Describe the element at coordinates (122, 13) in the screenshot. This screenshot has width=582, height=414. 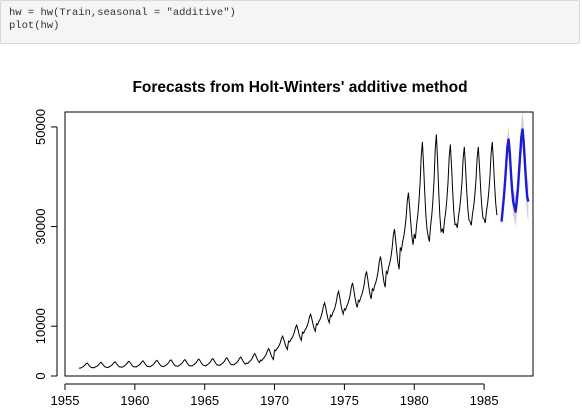
I see `code-line-1: hw = hw(Train,seasonal = "additive")` at that location.